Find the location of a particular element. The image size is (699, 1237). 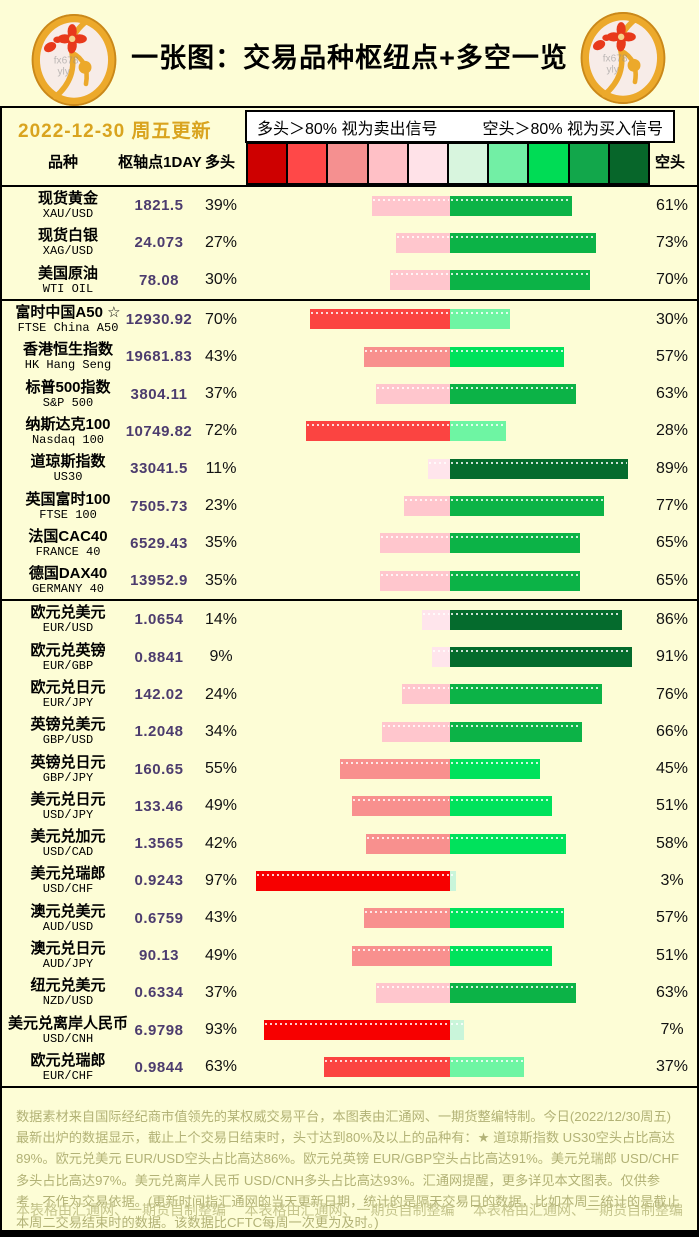

instrument-name-cell: 香港恒生指数 HK Hang Seng is located at coordinates (68, 356).